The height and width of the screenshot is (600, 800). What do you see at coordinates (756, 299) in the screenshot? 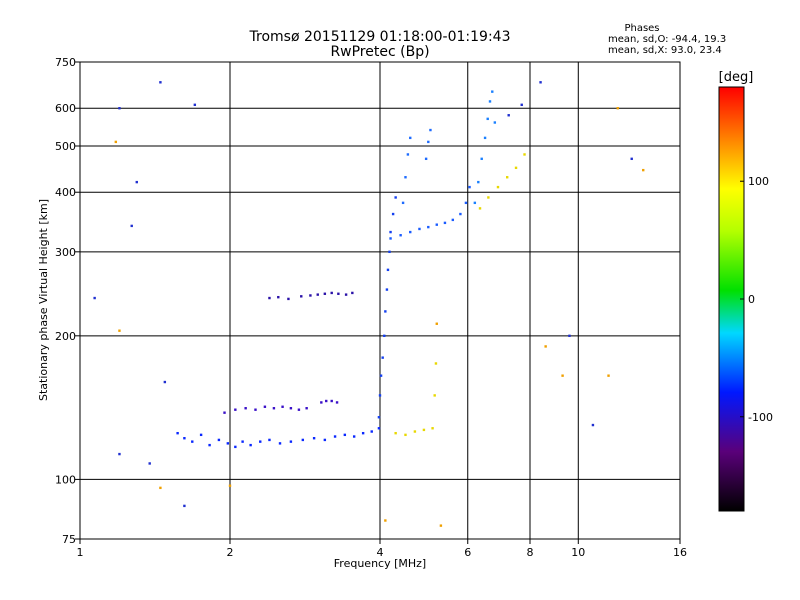
I see `colorbar-ticks: 100 0 -100` at bounding box center [756, 299].